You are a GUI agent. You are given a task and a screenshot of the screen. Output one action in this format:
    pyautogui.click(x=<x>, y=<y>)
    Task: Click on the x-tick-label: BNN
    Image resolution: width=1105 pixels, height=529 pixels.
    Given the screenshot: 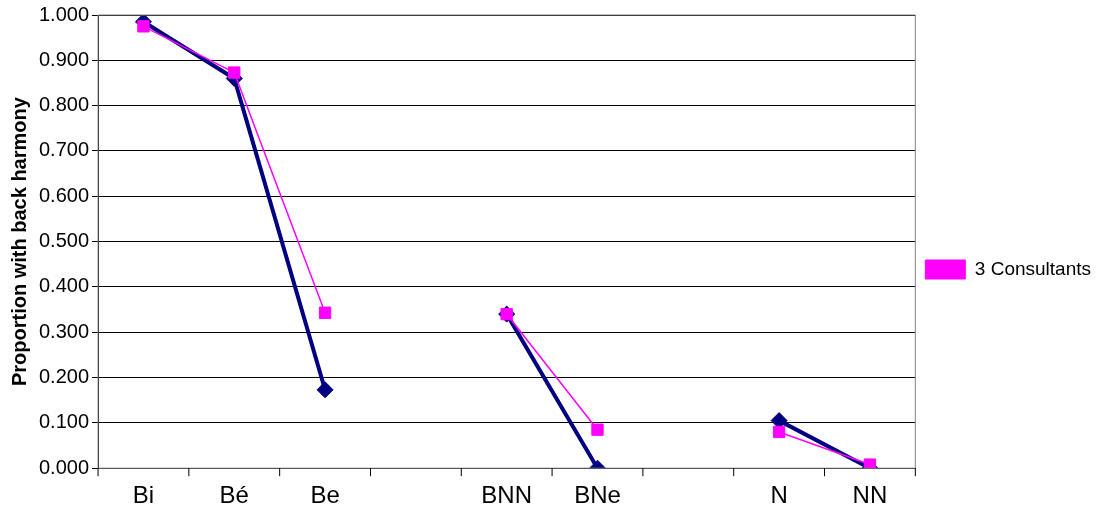 What is the action you would take?
    pyautogui.click(x=507, y=495)
    